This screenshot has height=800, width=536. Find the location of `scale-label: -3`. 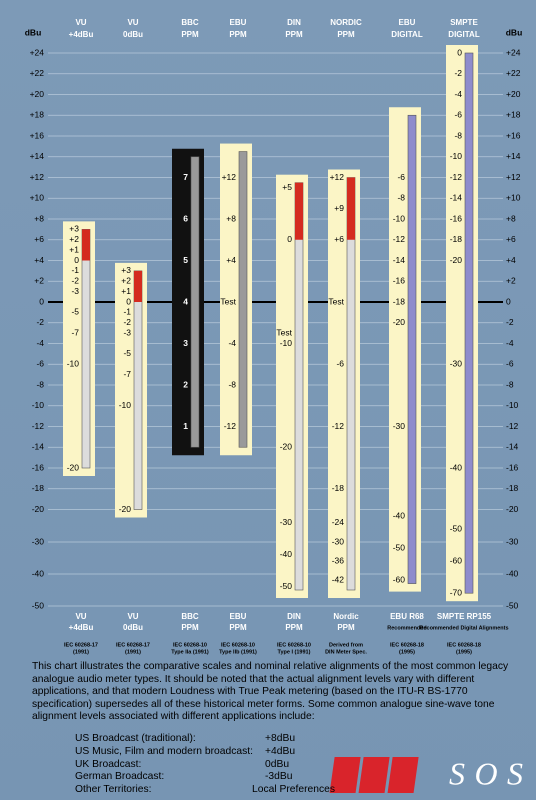

scale-label: -3 is located at coordinates (75, 291).